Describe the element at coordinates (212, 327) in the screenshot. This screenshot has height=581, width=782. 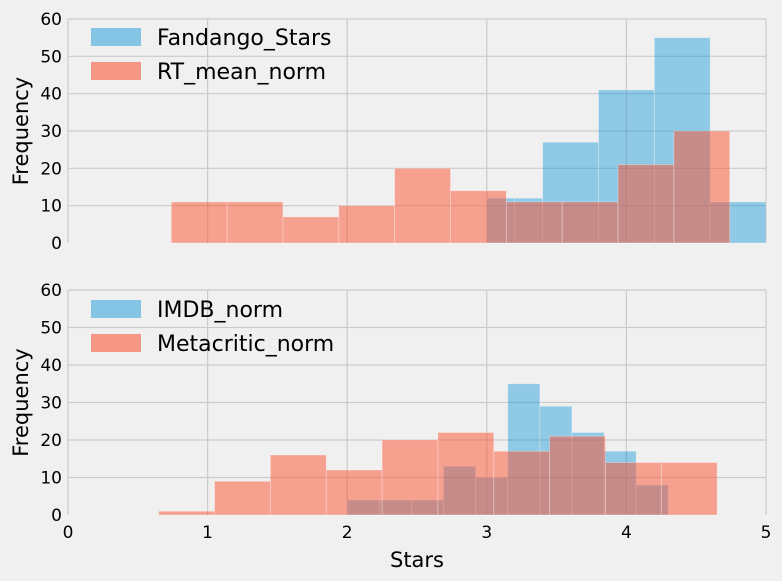
I see `legend: IMDB_norm Metacritic_norm` at that location.